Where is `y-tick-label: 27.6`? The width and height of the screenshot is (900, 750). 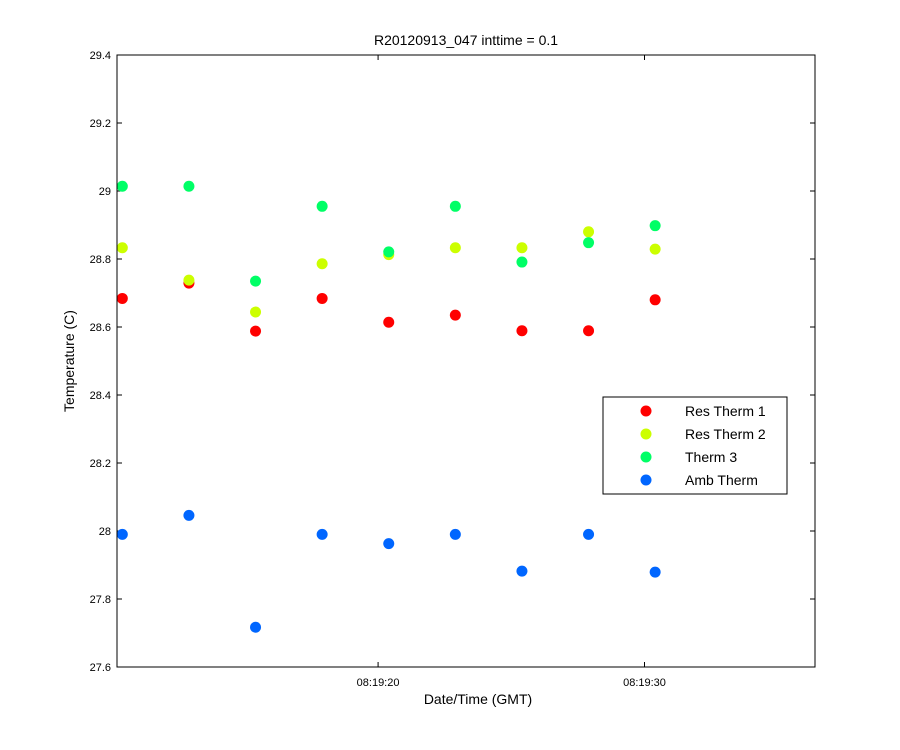
y-tick-label: 27.6 is located at coordinates (100, 668).